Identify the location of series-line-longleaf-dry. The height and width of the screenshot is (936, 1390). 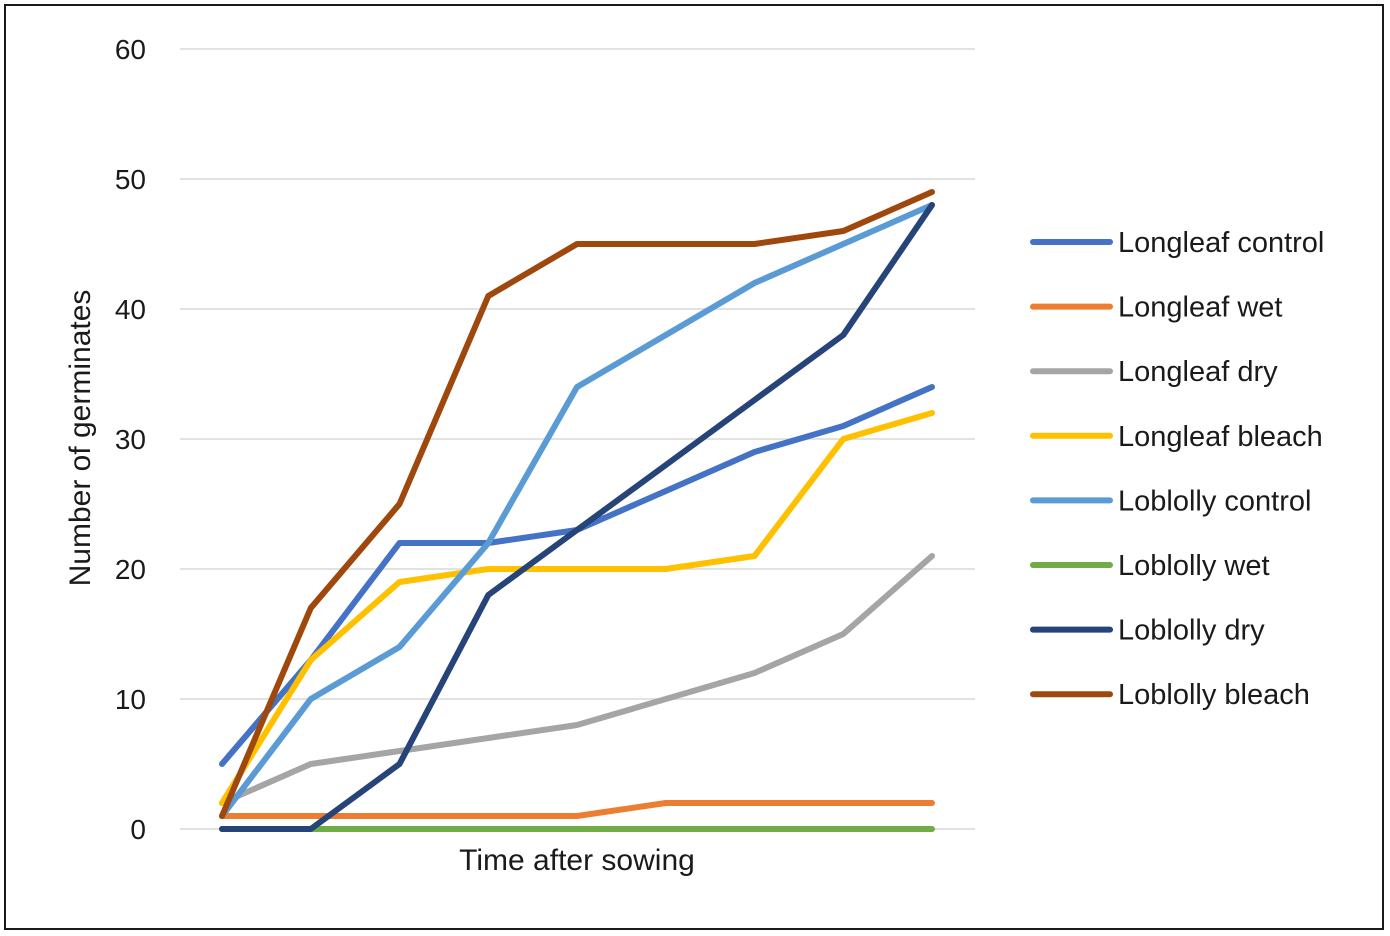
(577, 679).